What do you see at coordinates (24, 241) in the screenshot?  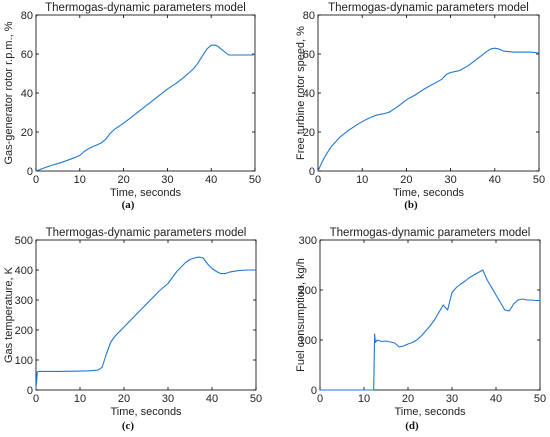 I see `y-tick-label: 500` at bounding box center [24, 241].